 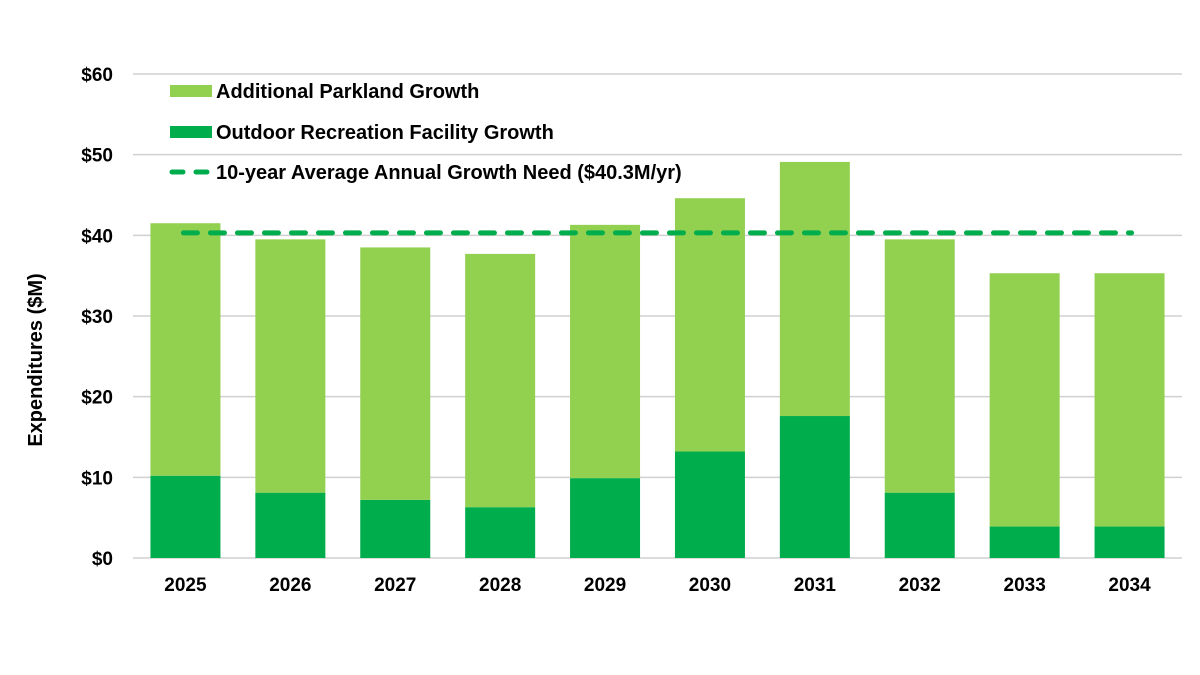 I want to click on x-tick-label: 2025, so click(x=185, y=585).